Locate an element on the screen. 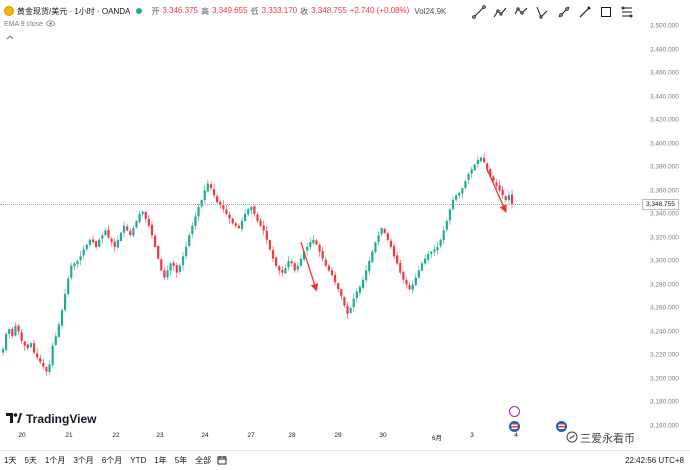  price-tick: 3,240.000 is located at coordinates (664, 331).